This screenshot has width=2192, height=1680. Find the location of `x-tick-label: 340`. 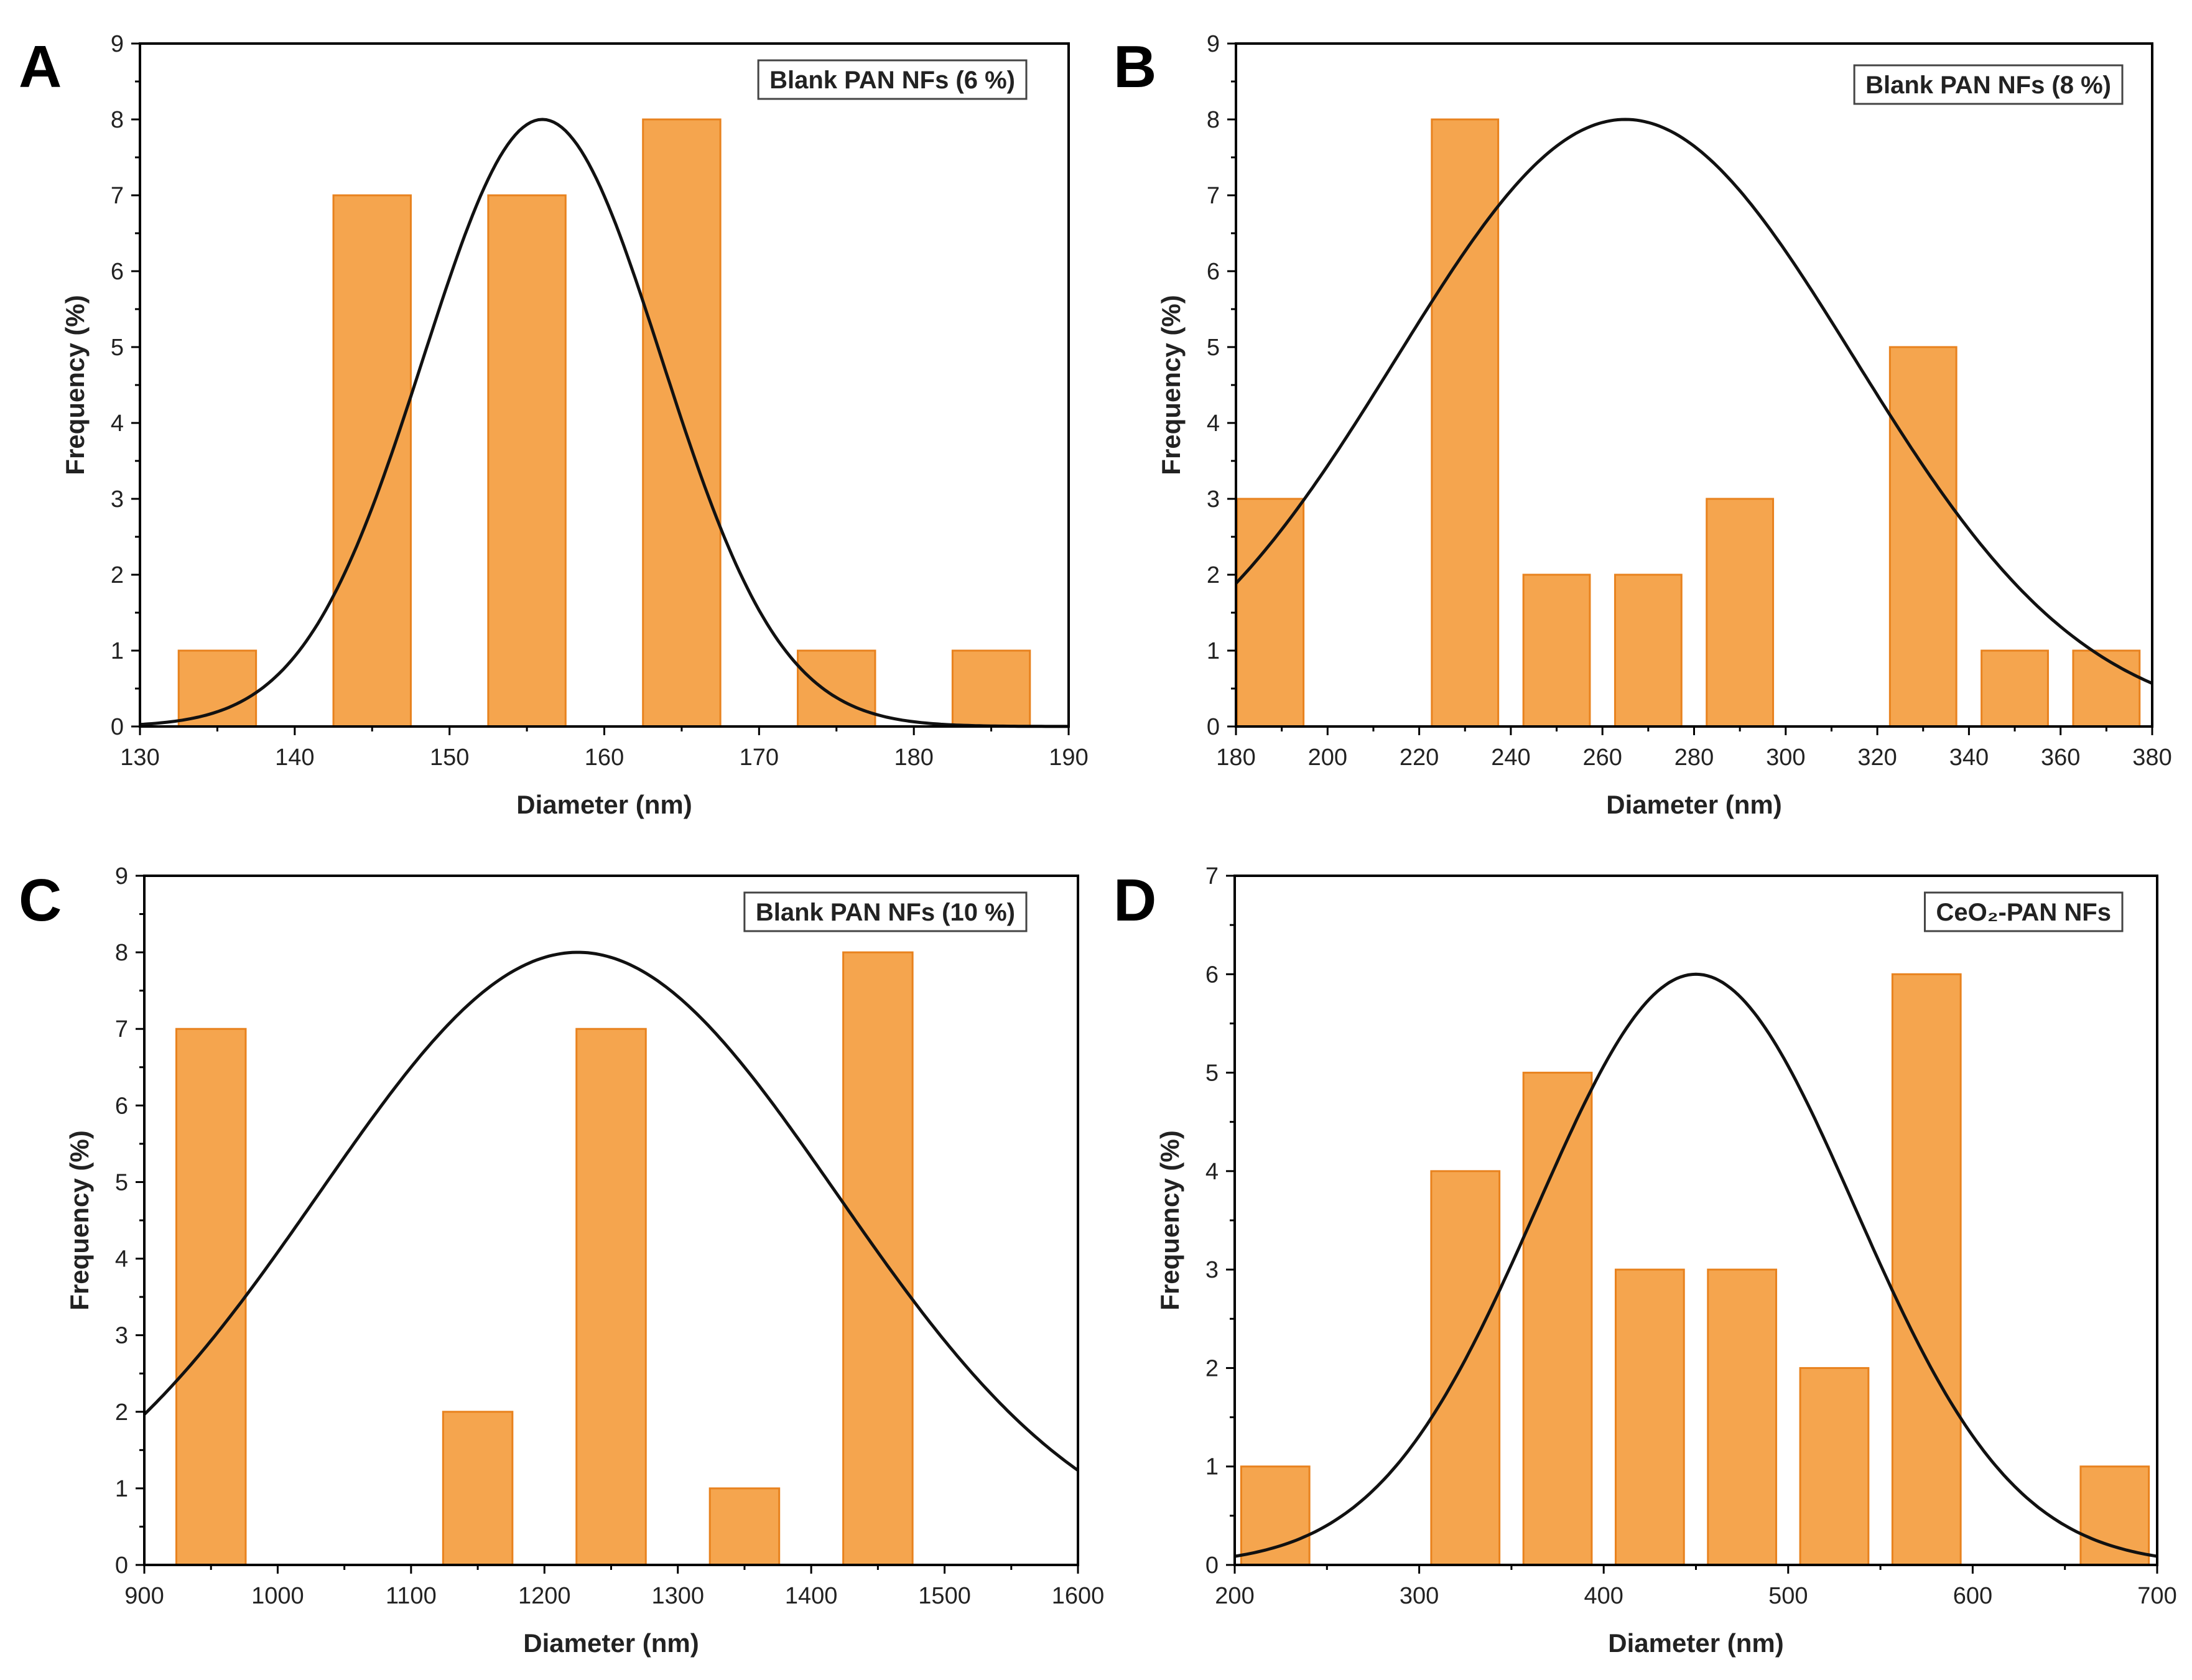

x-tick-label: 340 is located at coordinates (1969, 758).